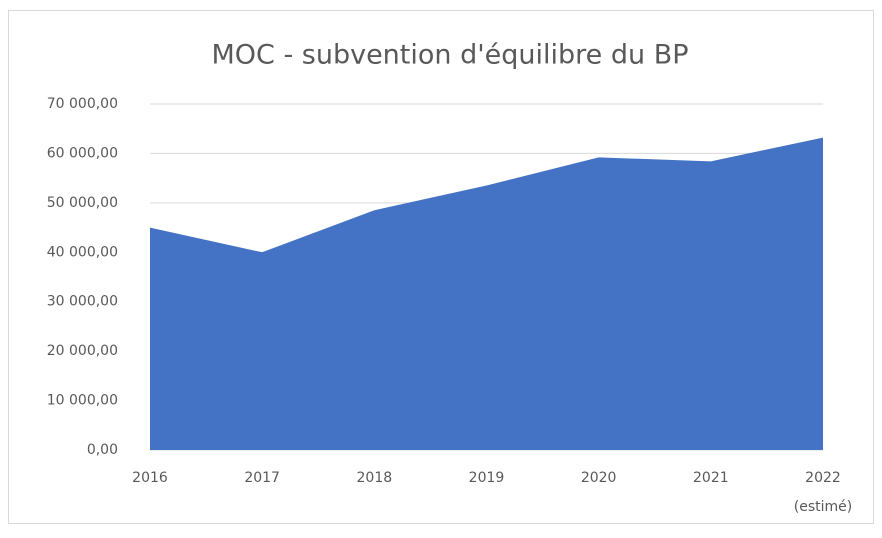  Describe the element at coordinates (374, 478) in the screenshot. I see `x-tick-label: 2018` at that location.